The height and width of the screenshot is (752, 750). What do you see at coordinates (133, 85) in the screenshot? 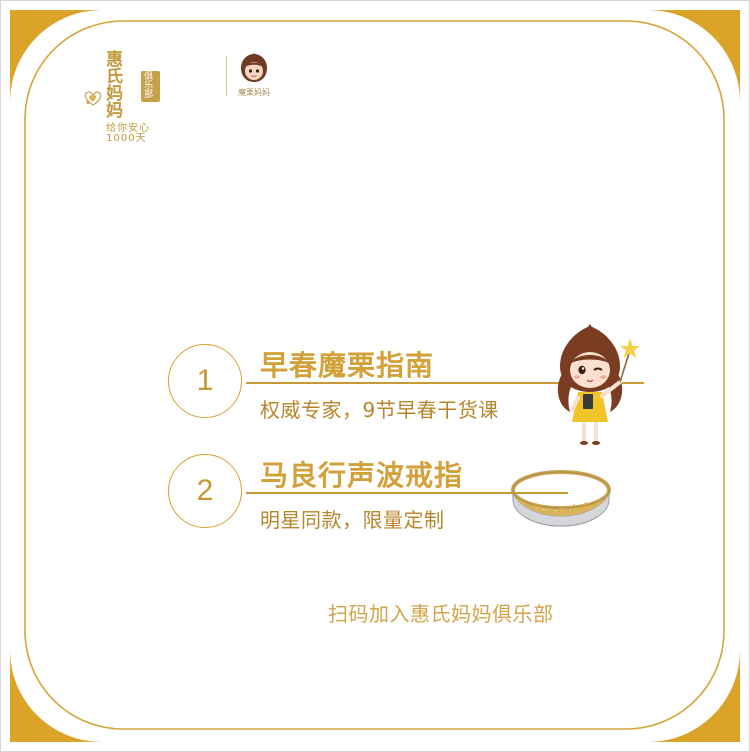
I see `brand-row: 惠氏妈妈 俱乐部` at bounding box center [133, 85].